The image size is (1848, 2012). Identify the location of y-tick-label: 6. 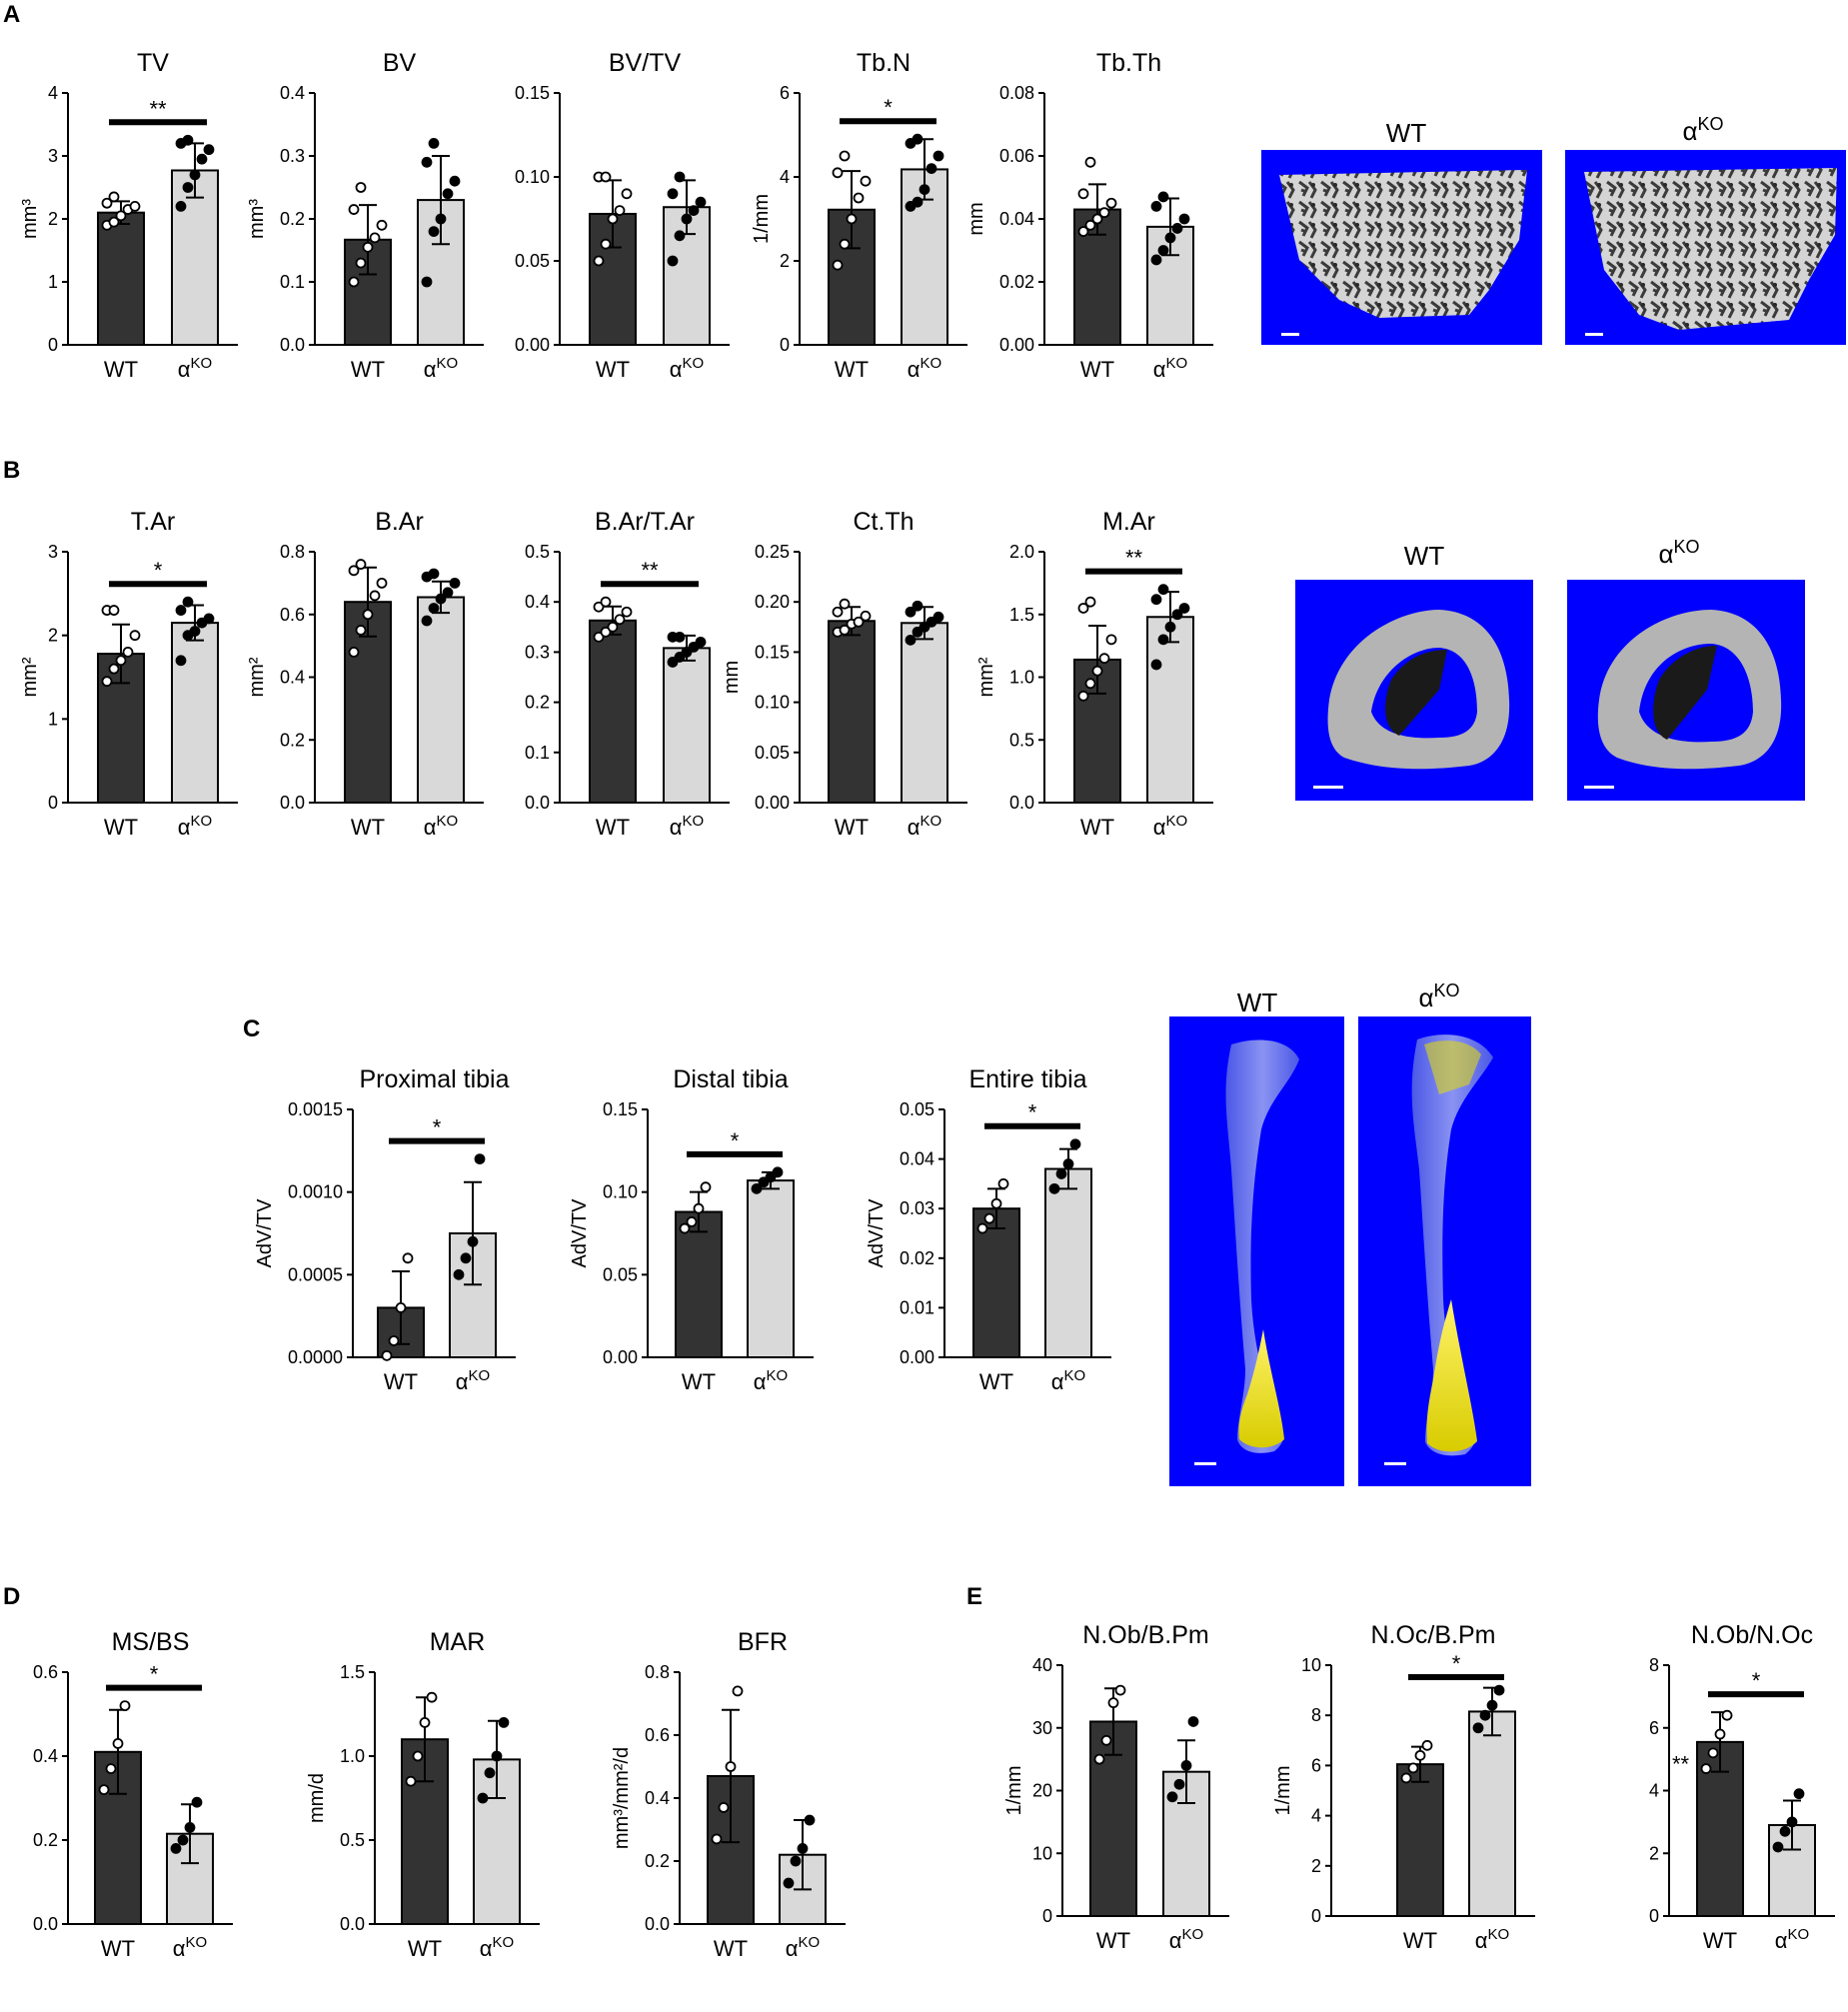
(1316, 1765).